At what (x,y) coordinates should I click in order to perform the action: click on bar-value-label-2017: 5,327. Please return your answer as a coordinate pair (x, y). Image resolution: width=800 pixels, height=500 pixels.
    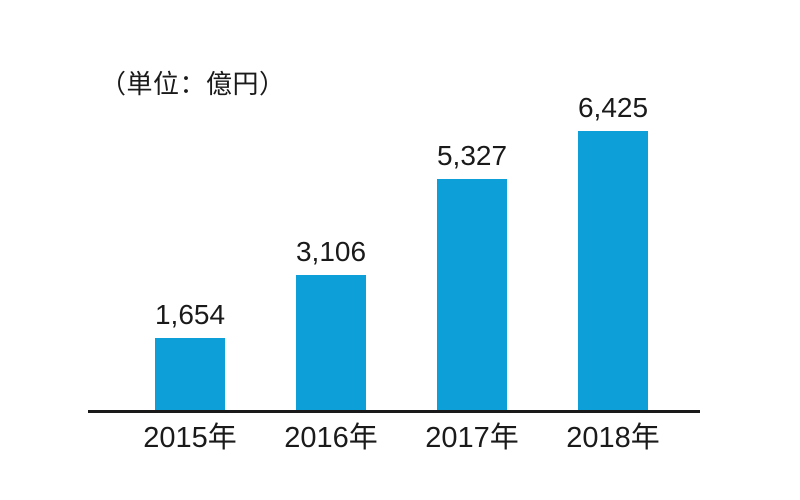
    Looking at the image, I should click on (472, 156).